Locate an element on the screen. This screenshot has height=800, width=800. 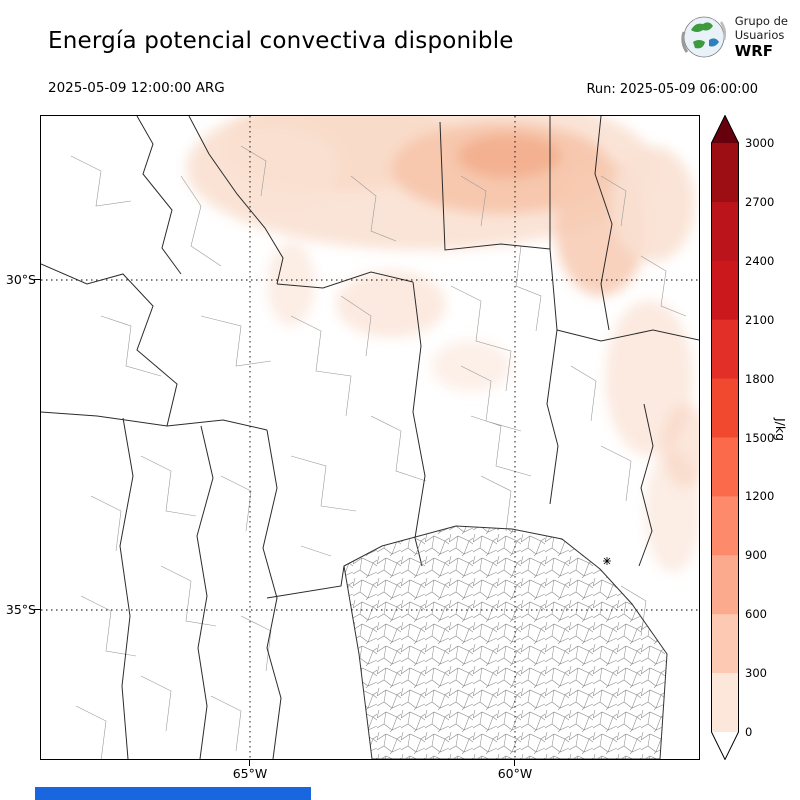
colorbar-tick-label: 2700 is located at coordinates (760, 201).